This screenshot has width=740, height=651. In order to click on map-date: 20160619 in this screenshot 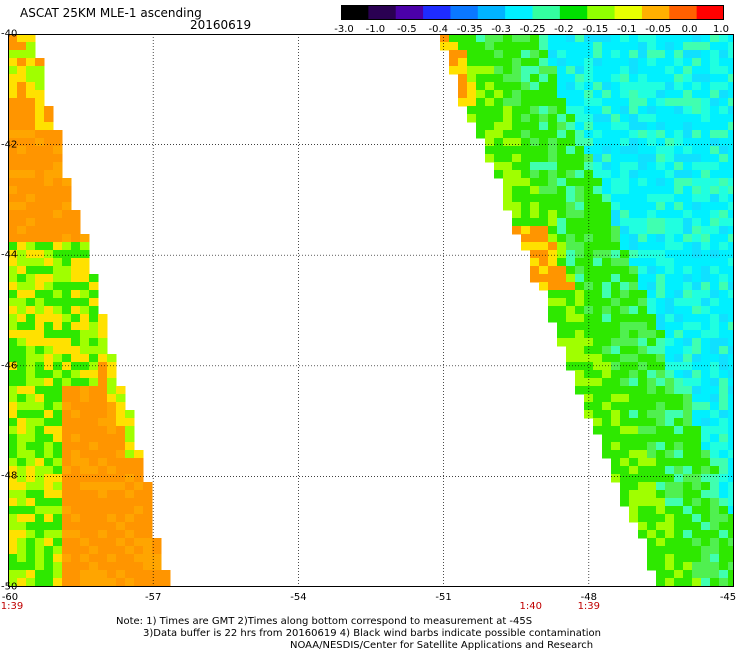, I will do `click(221, 25)`.